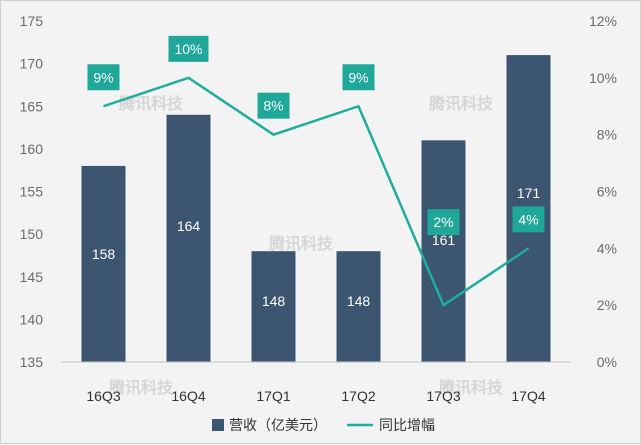  What do you see at coordinates (528, 396) in the screenshot?
I see `x-axis-category-label: 17Q4` at bounding box center [528, 396].